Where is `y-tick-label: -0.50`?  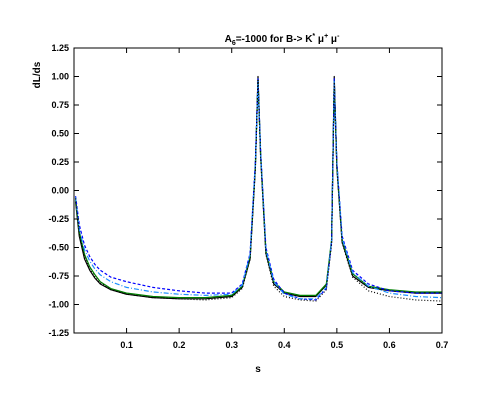
y-tick-label: -0.50 is located at coordinates (58, 248).